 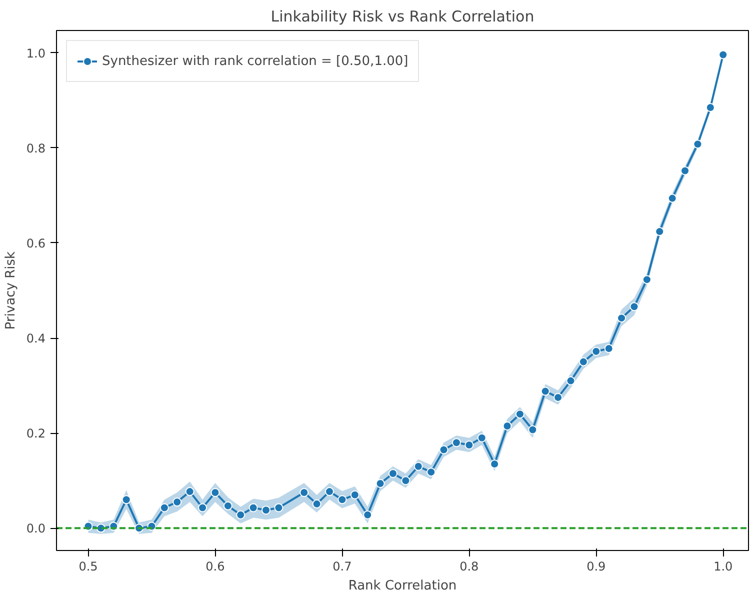 I want to click on x-axis-title: Rank Correlation, so click(x=402, y=586).